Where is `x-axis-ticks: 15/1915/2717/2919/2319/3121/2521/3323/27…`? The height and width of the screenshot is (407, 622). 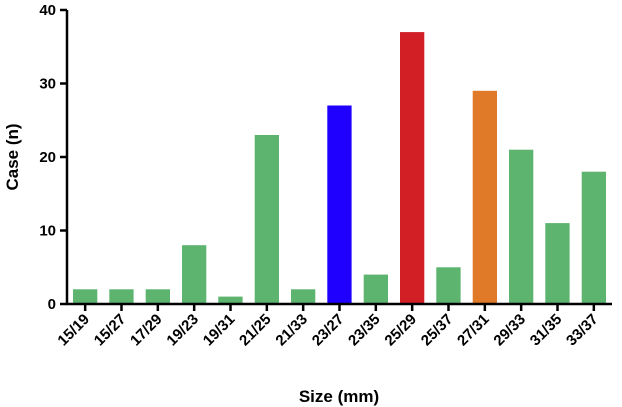 x-axis-ticks: 15/1915/2717/2919/2319/3121/2521/3323/27… is located at coordinates (328, 327).